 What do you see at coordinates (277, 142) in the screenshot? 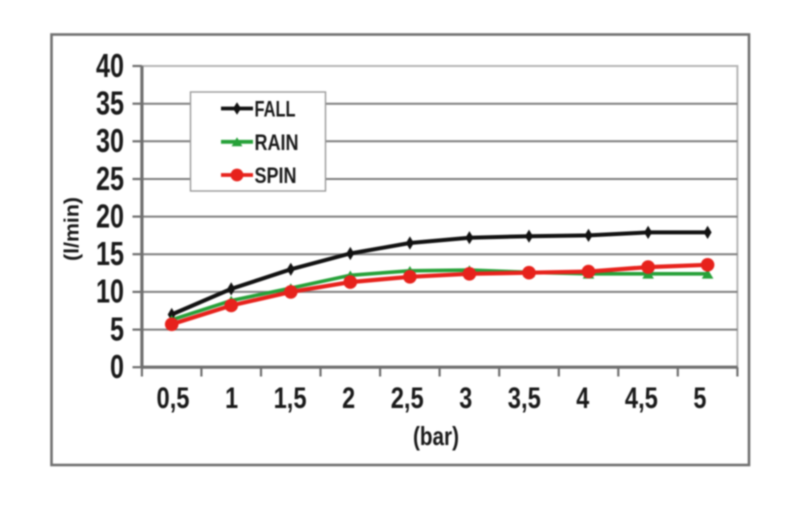
I see `svg-text: RAIN` at bounding box center [277, 142].